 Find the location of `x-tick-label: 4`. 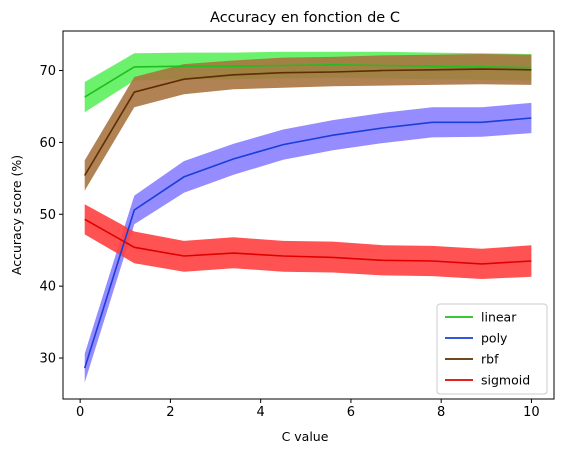

x-tick-label: 4 is located at coordinates (261, 412).